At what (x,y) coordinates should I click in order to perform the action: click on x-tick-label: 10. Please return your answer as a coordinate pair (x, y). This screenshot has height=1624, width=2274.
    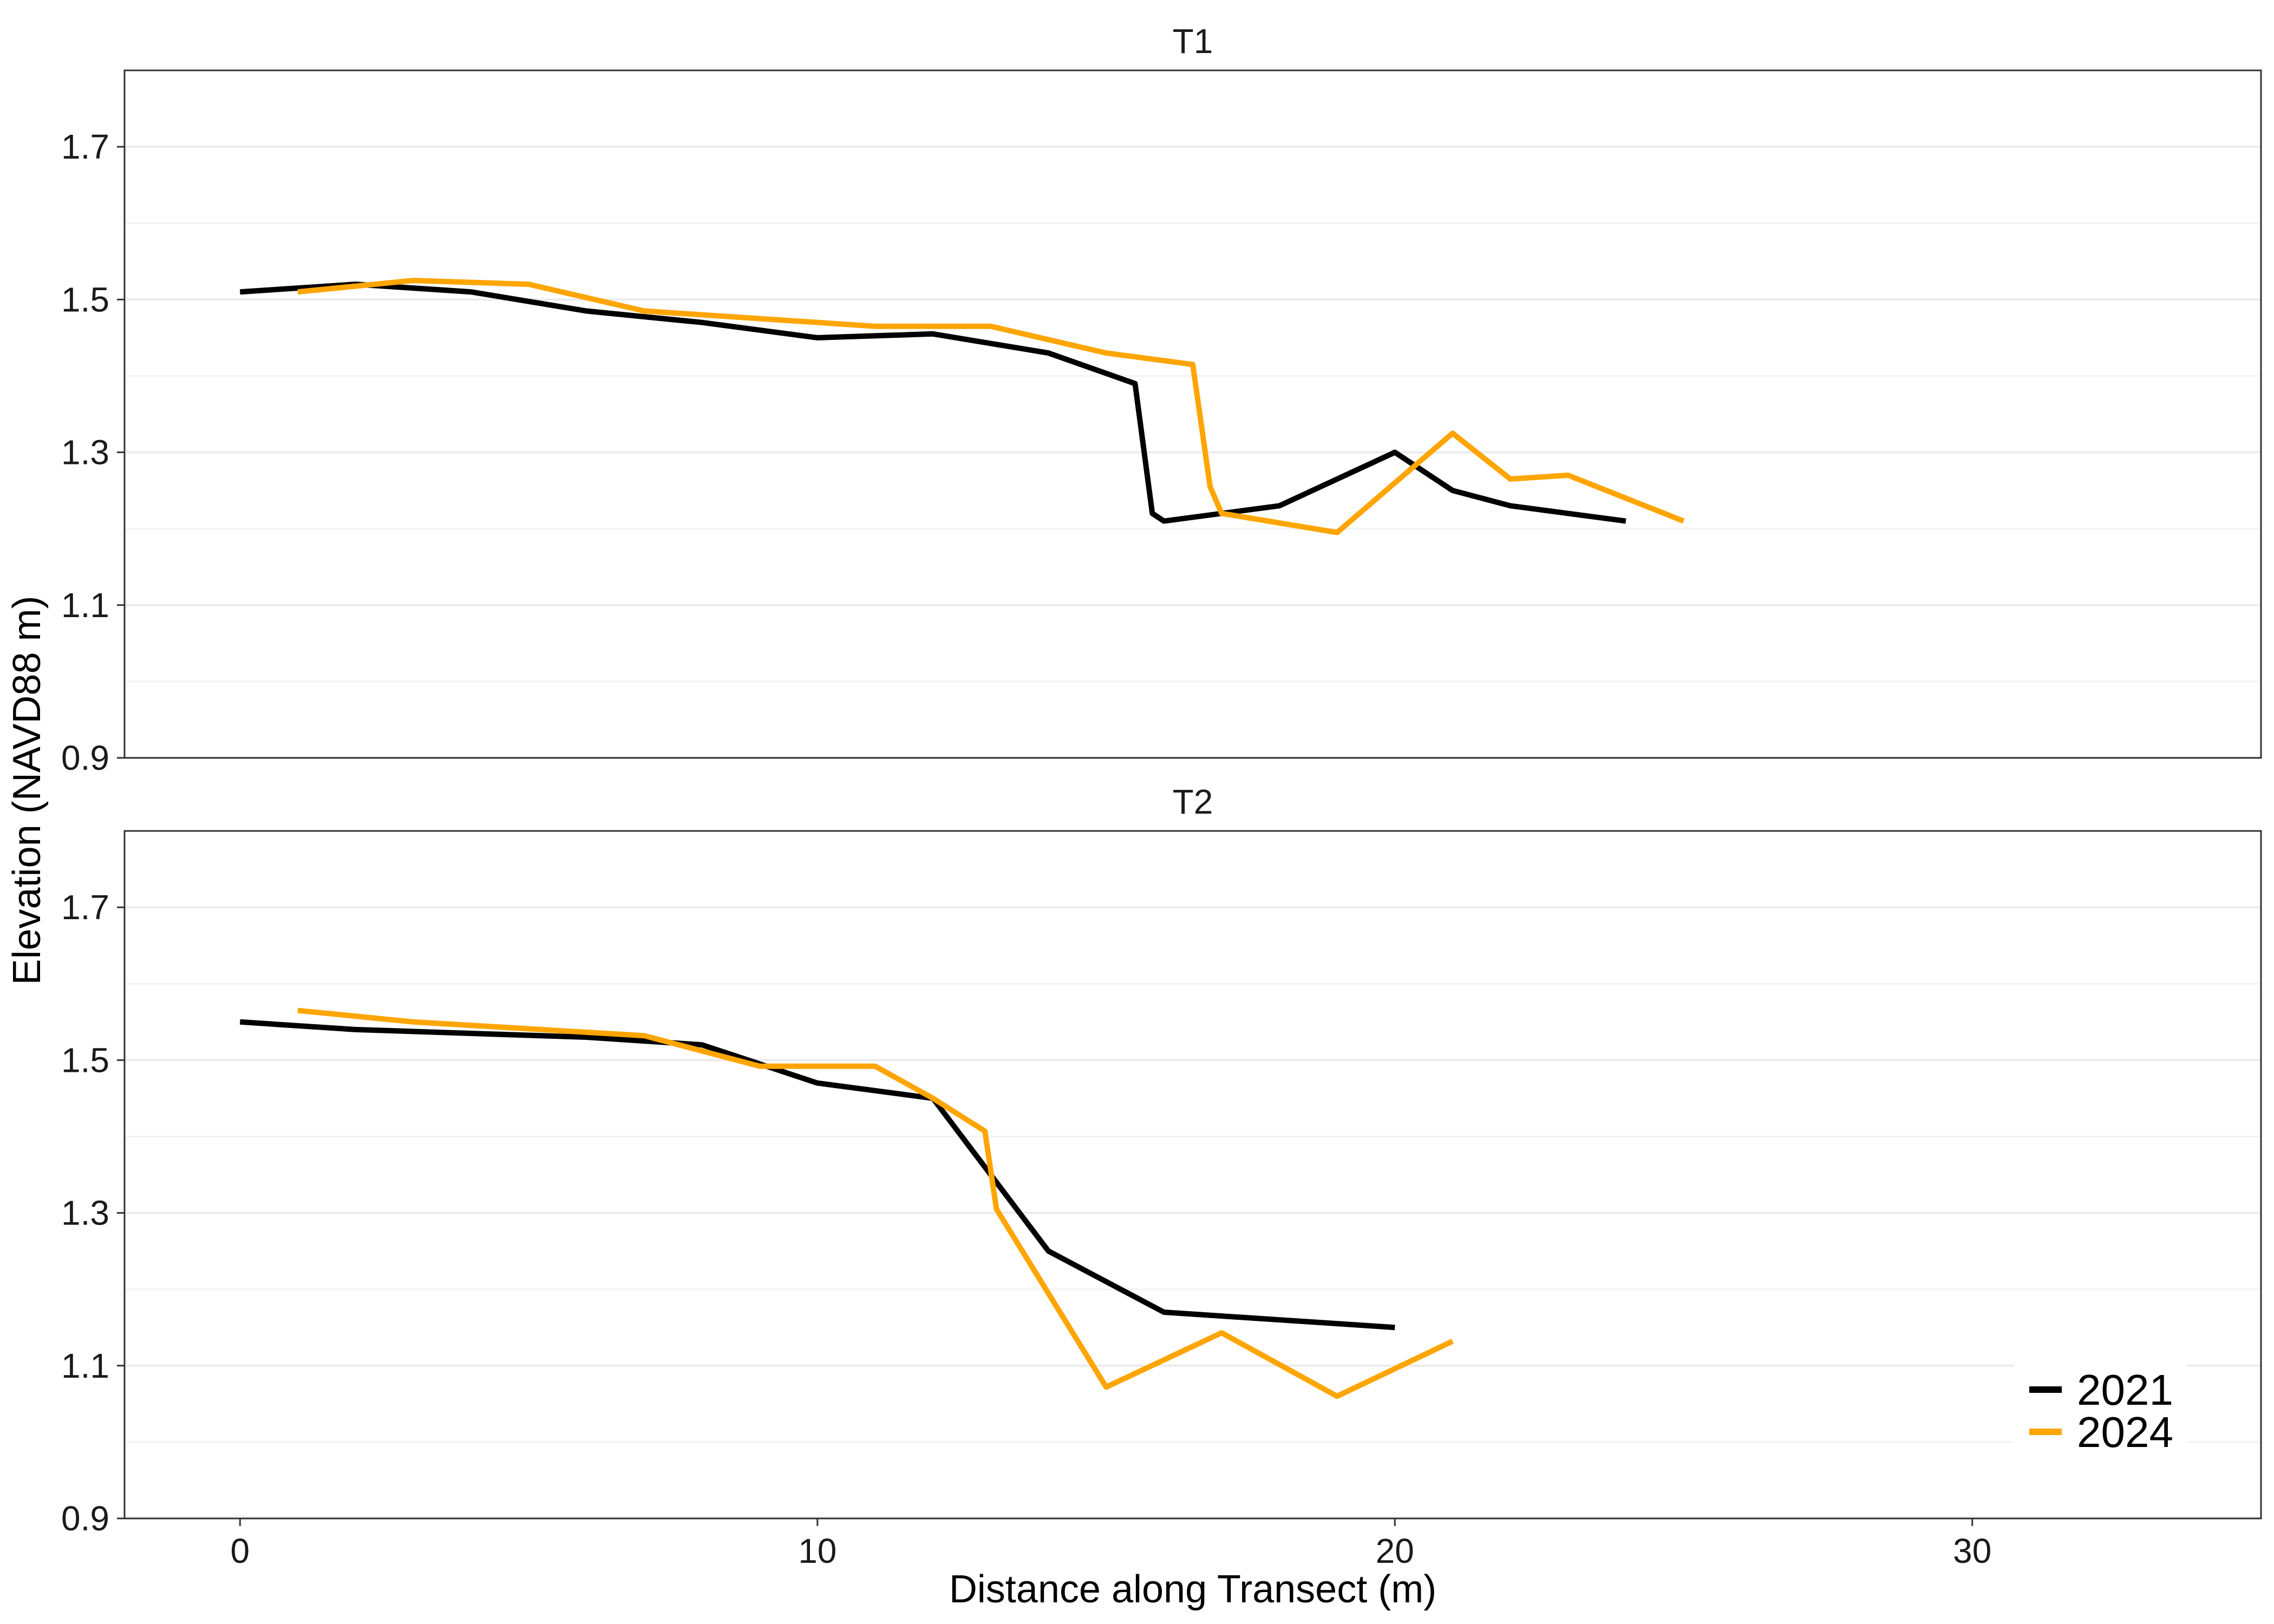
    Looking at the image, I should click on (818, 1550).